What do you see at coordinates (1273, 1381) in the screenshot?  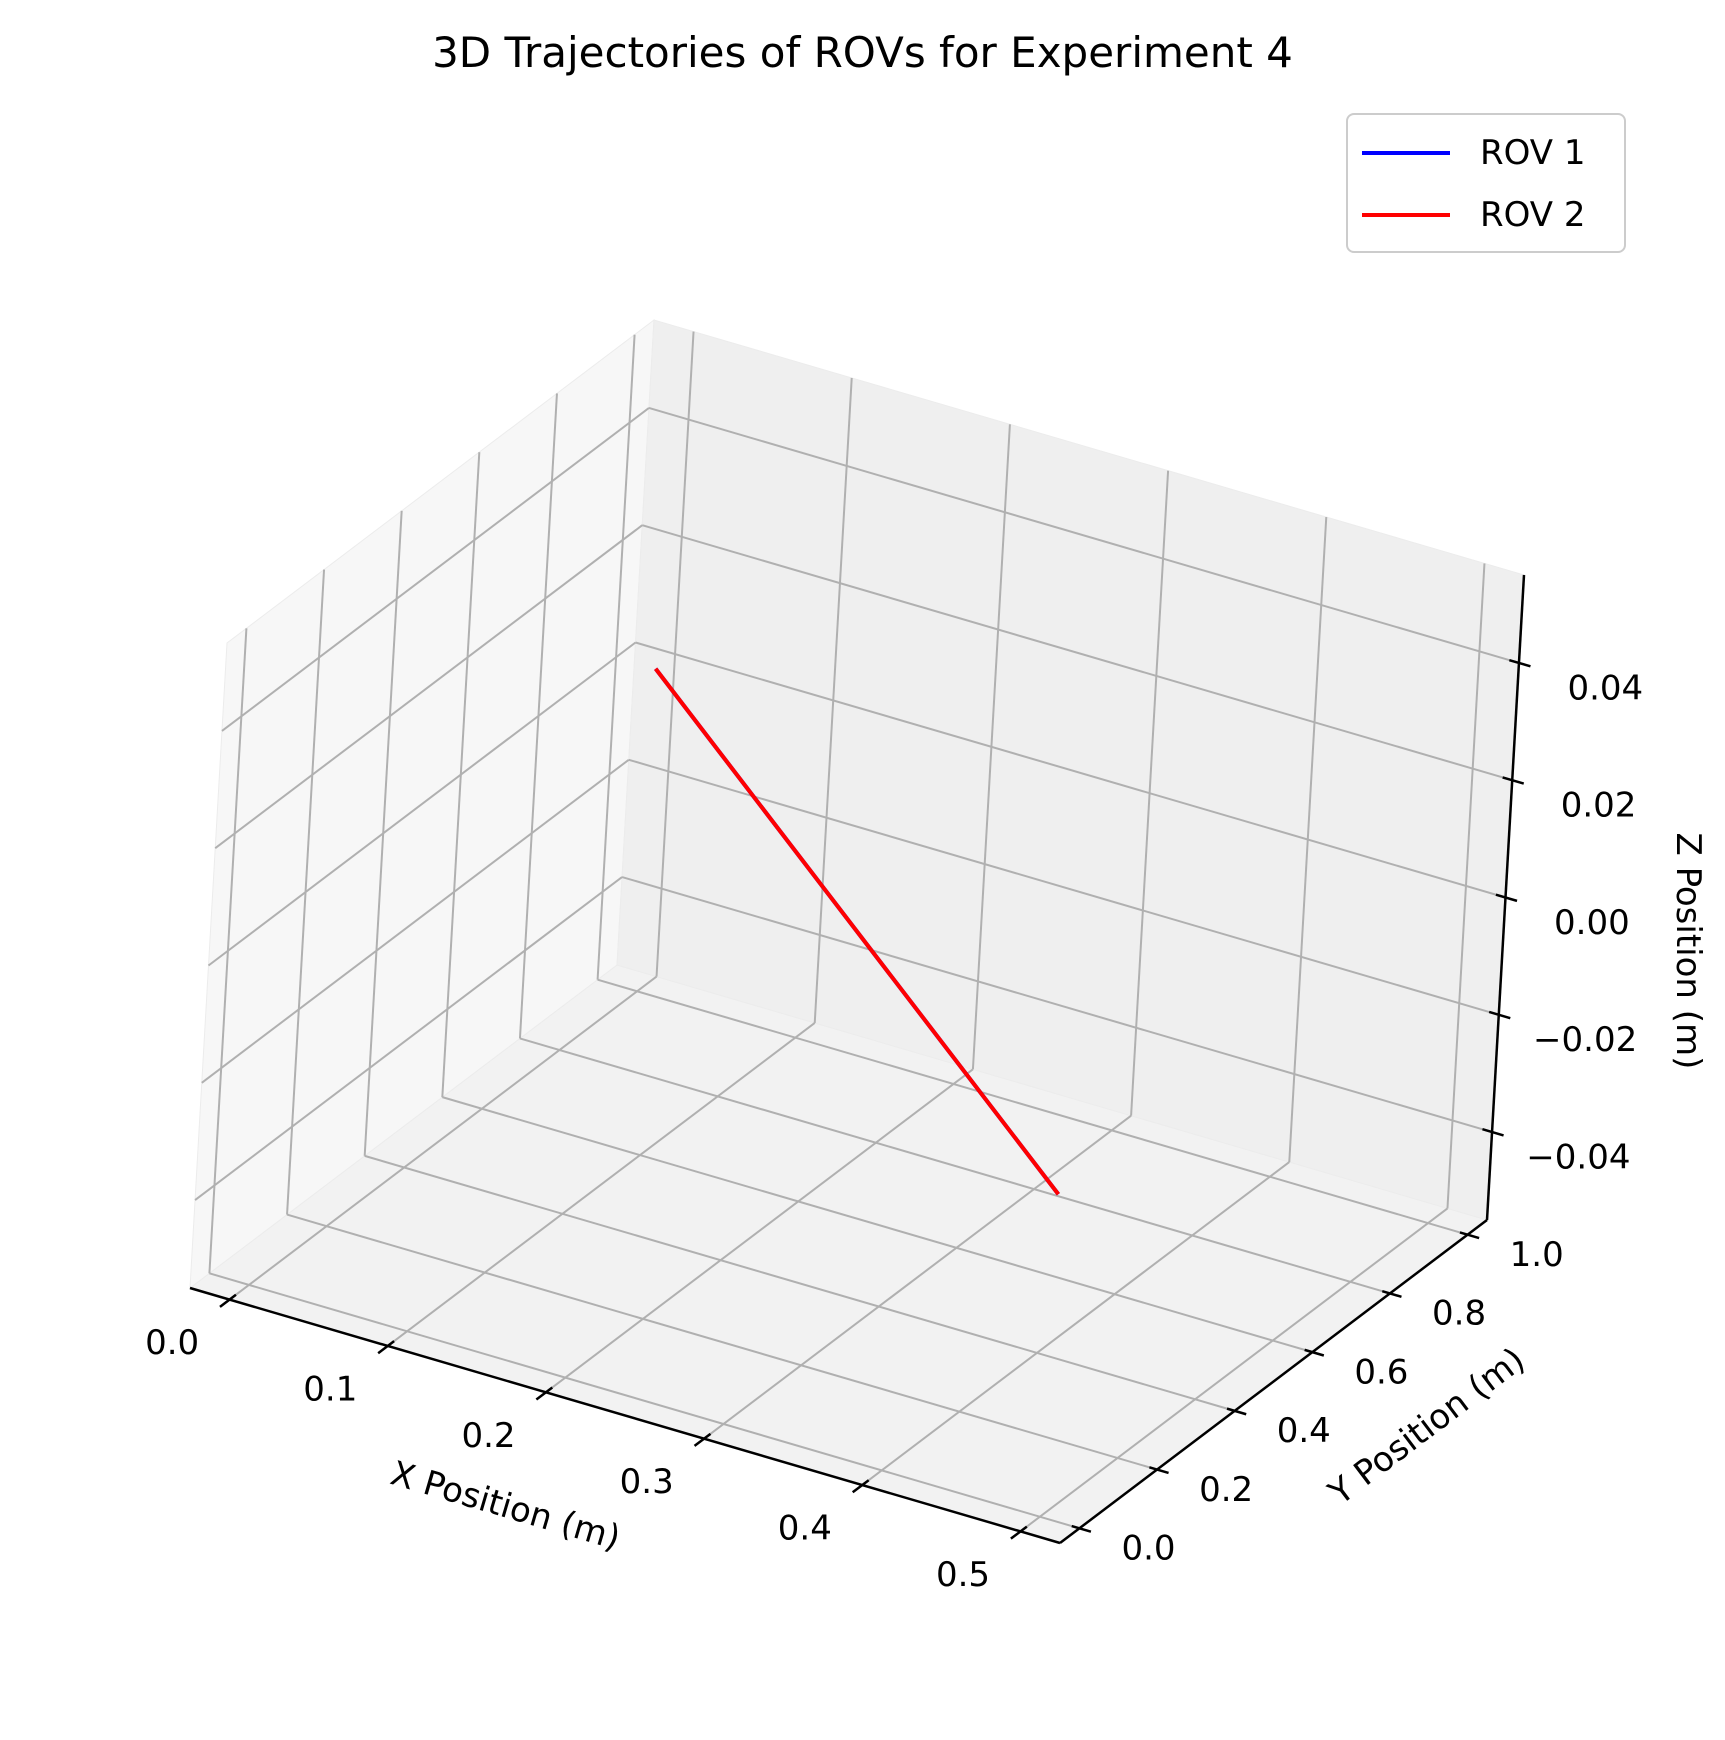 I see `y-axis-line` at bounding box center [1273, 1381].